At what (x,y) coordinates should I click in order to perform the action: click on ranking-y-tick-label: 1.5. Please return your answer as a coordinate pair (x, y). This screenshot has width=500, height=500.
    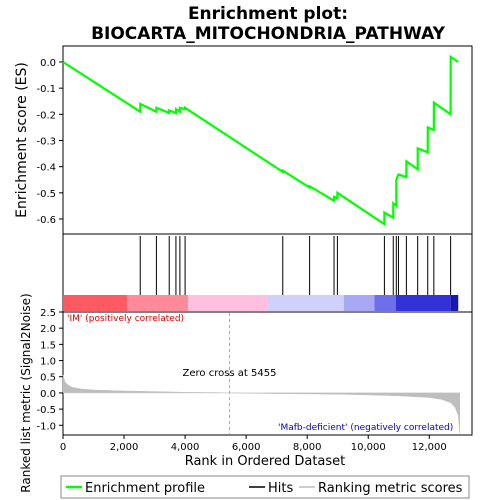
    Looking at the image, I should click on (48, 345).